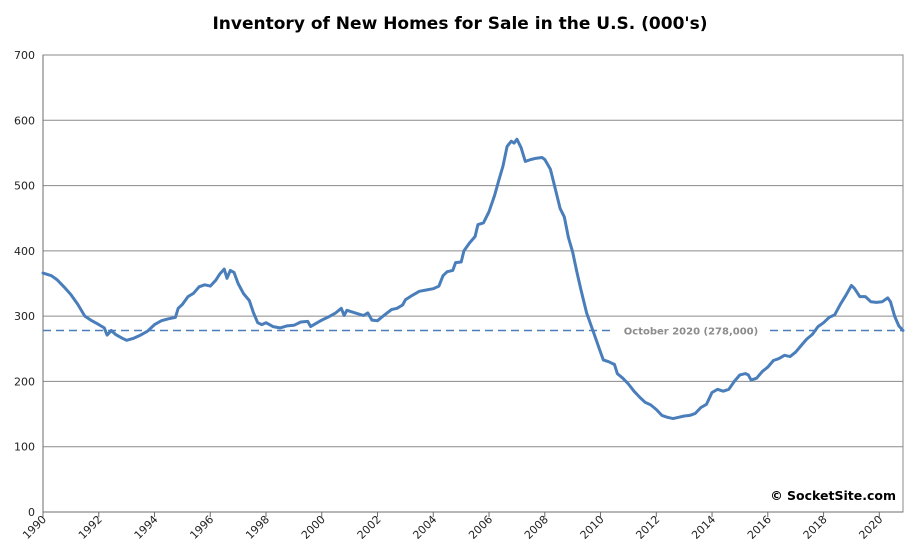  Describe the element at coordinates (473, 332) in the screenshot. I see `reference-line-group: October 2020 (278,000)` at that location.